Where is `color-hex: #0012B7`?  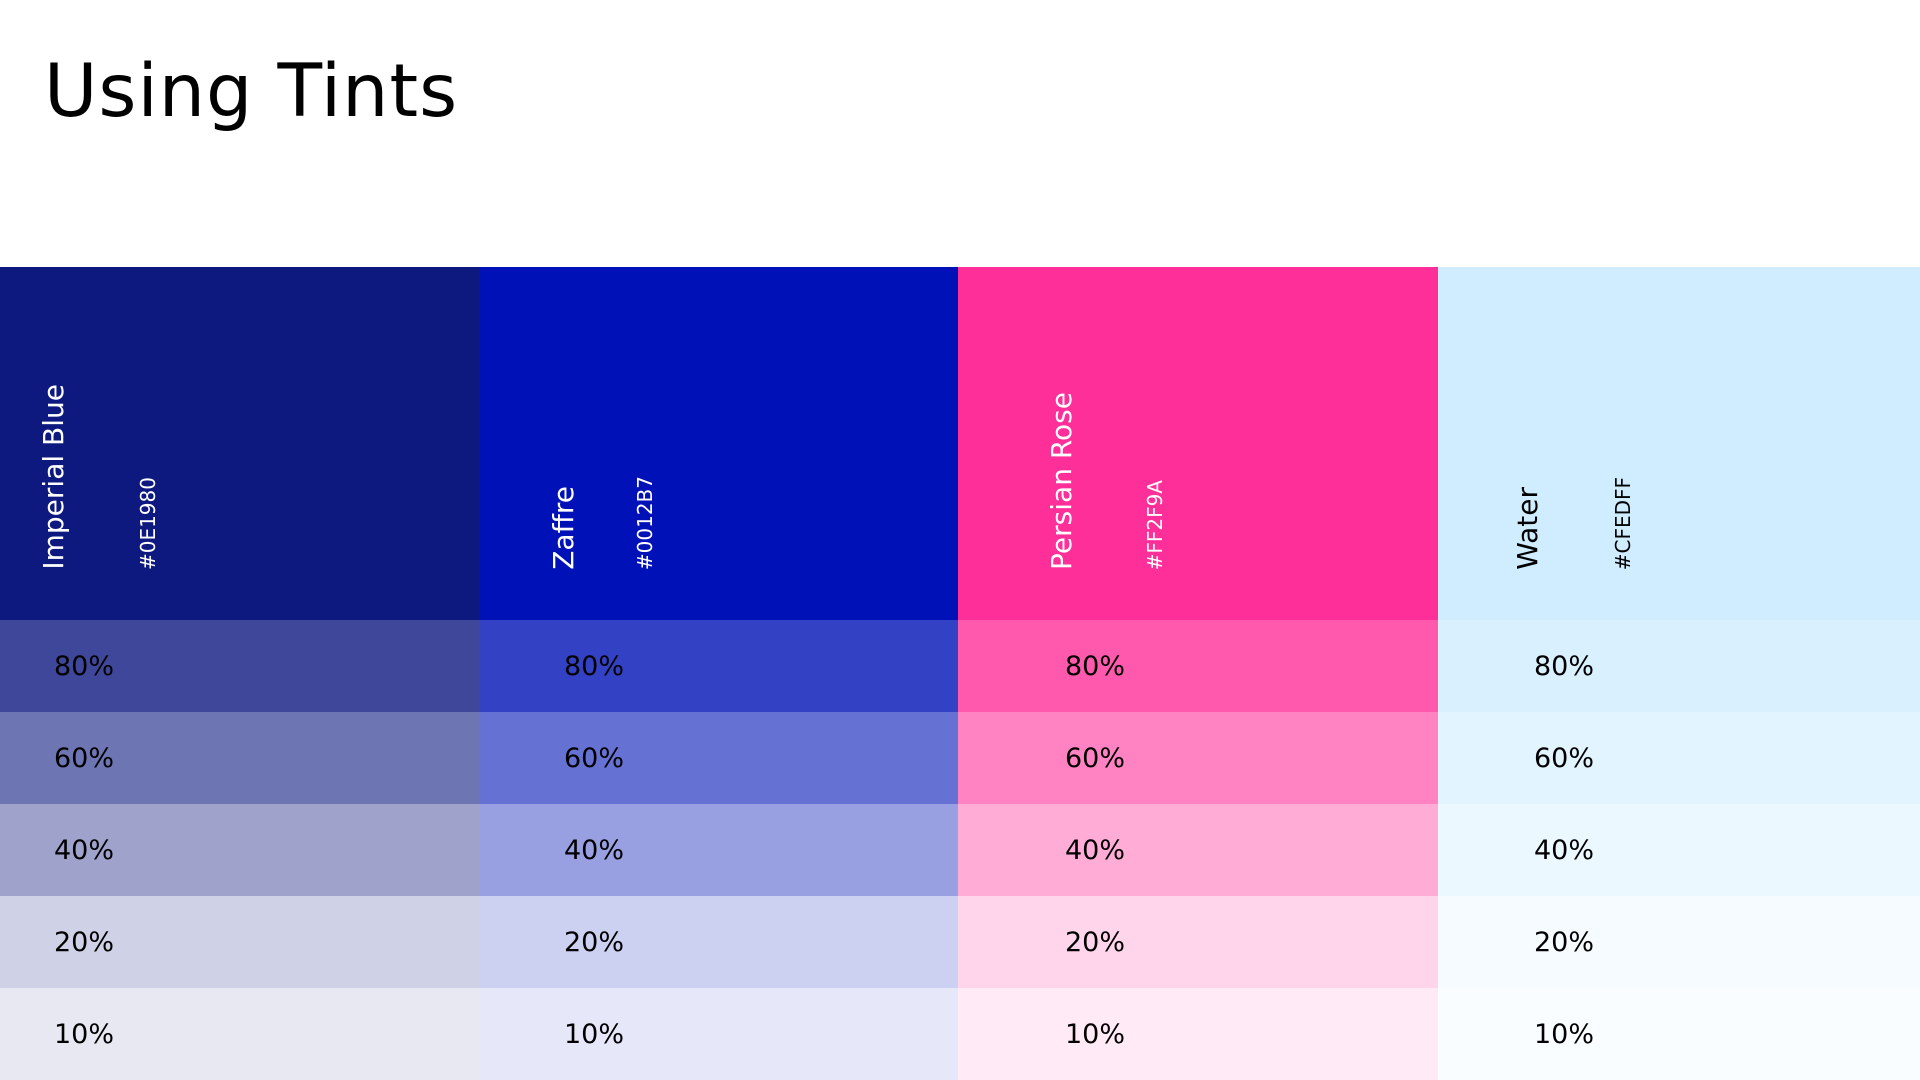 color-hex: #0012B7 is located at coordinates (645, 522).